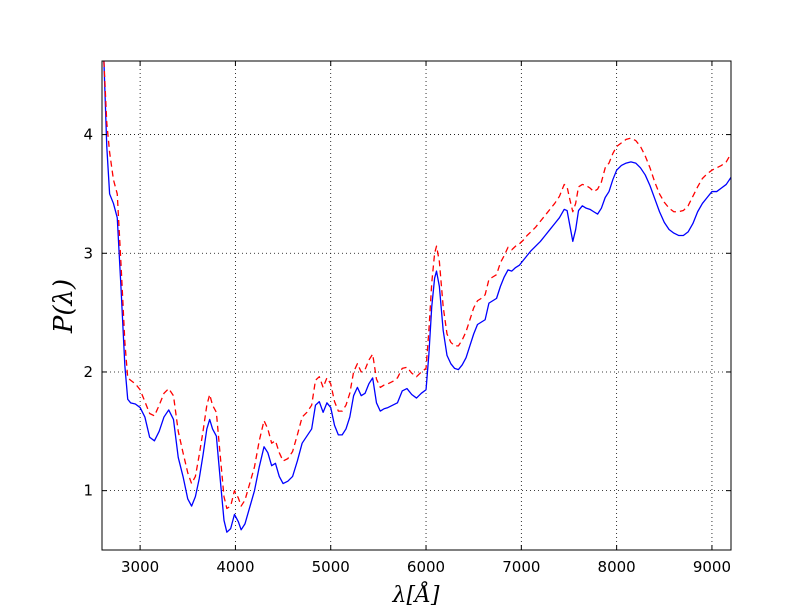  Describe the element at coordinates (416, 594) in the screenshot. I see `x-axis-label: λ[Å]` at that location.